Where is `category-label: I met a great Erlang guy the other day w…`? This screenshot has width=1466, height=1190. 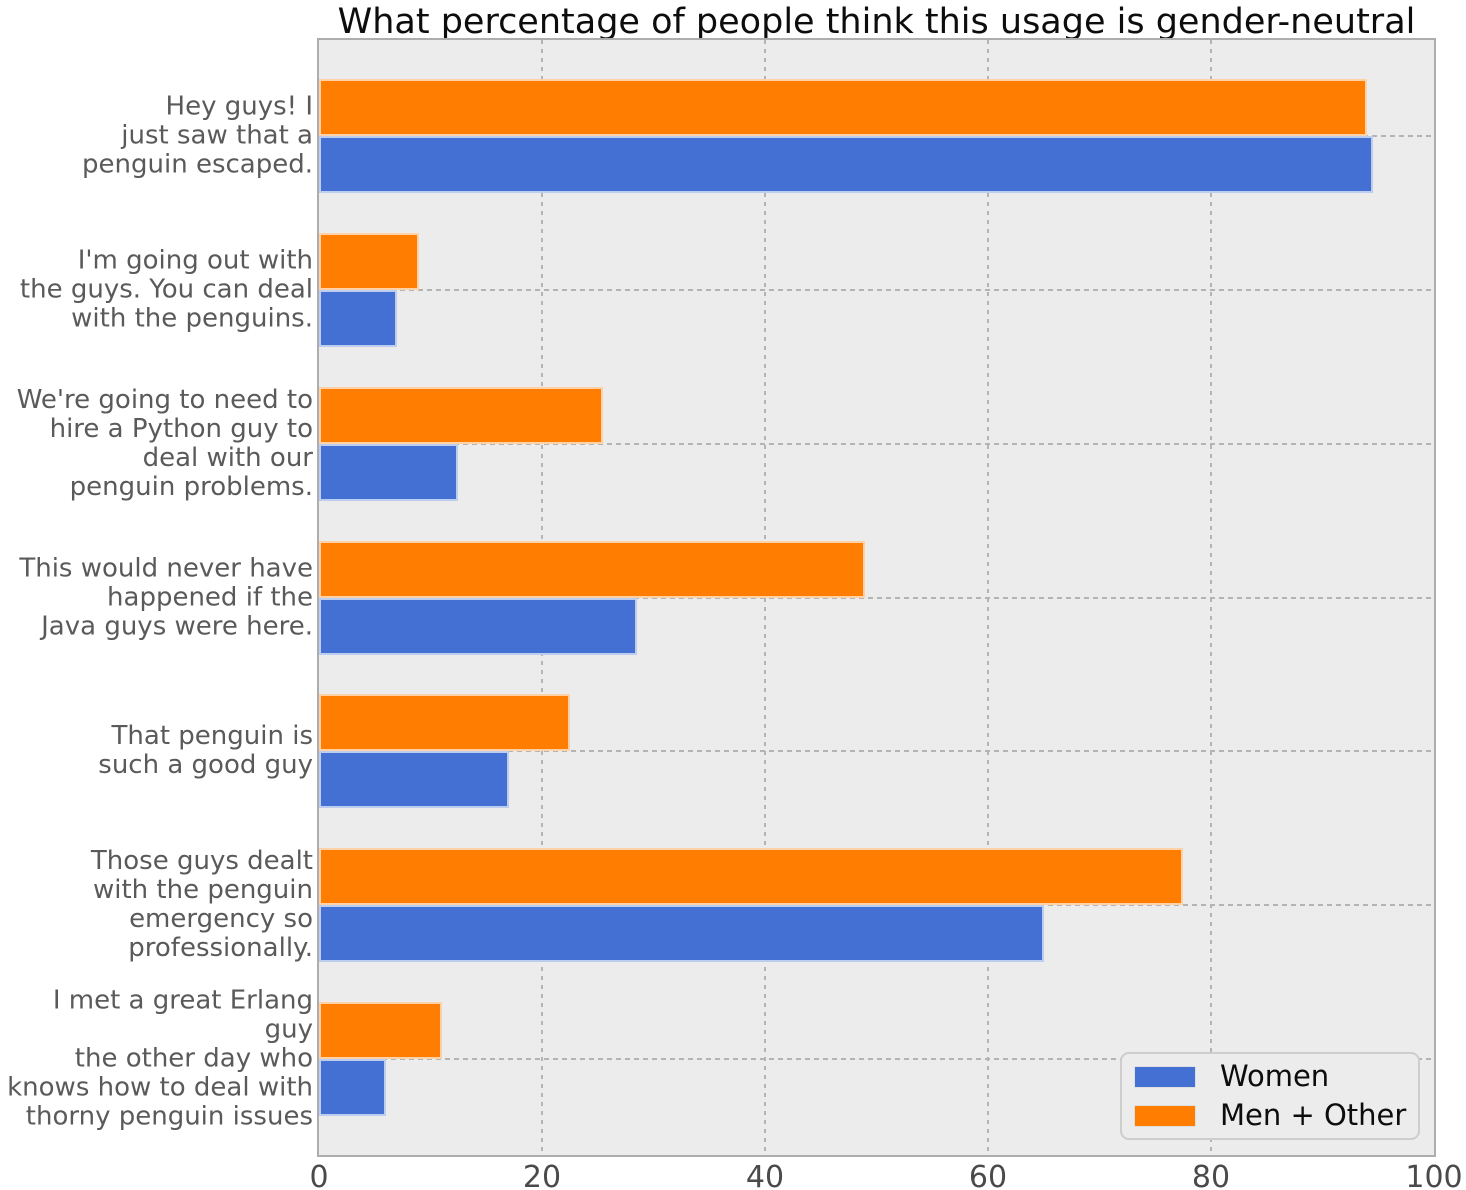 category-label: I met a great Erlang guy the other day w… is located at coordinates (160, 1058).